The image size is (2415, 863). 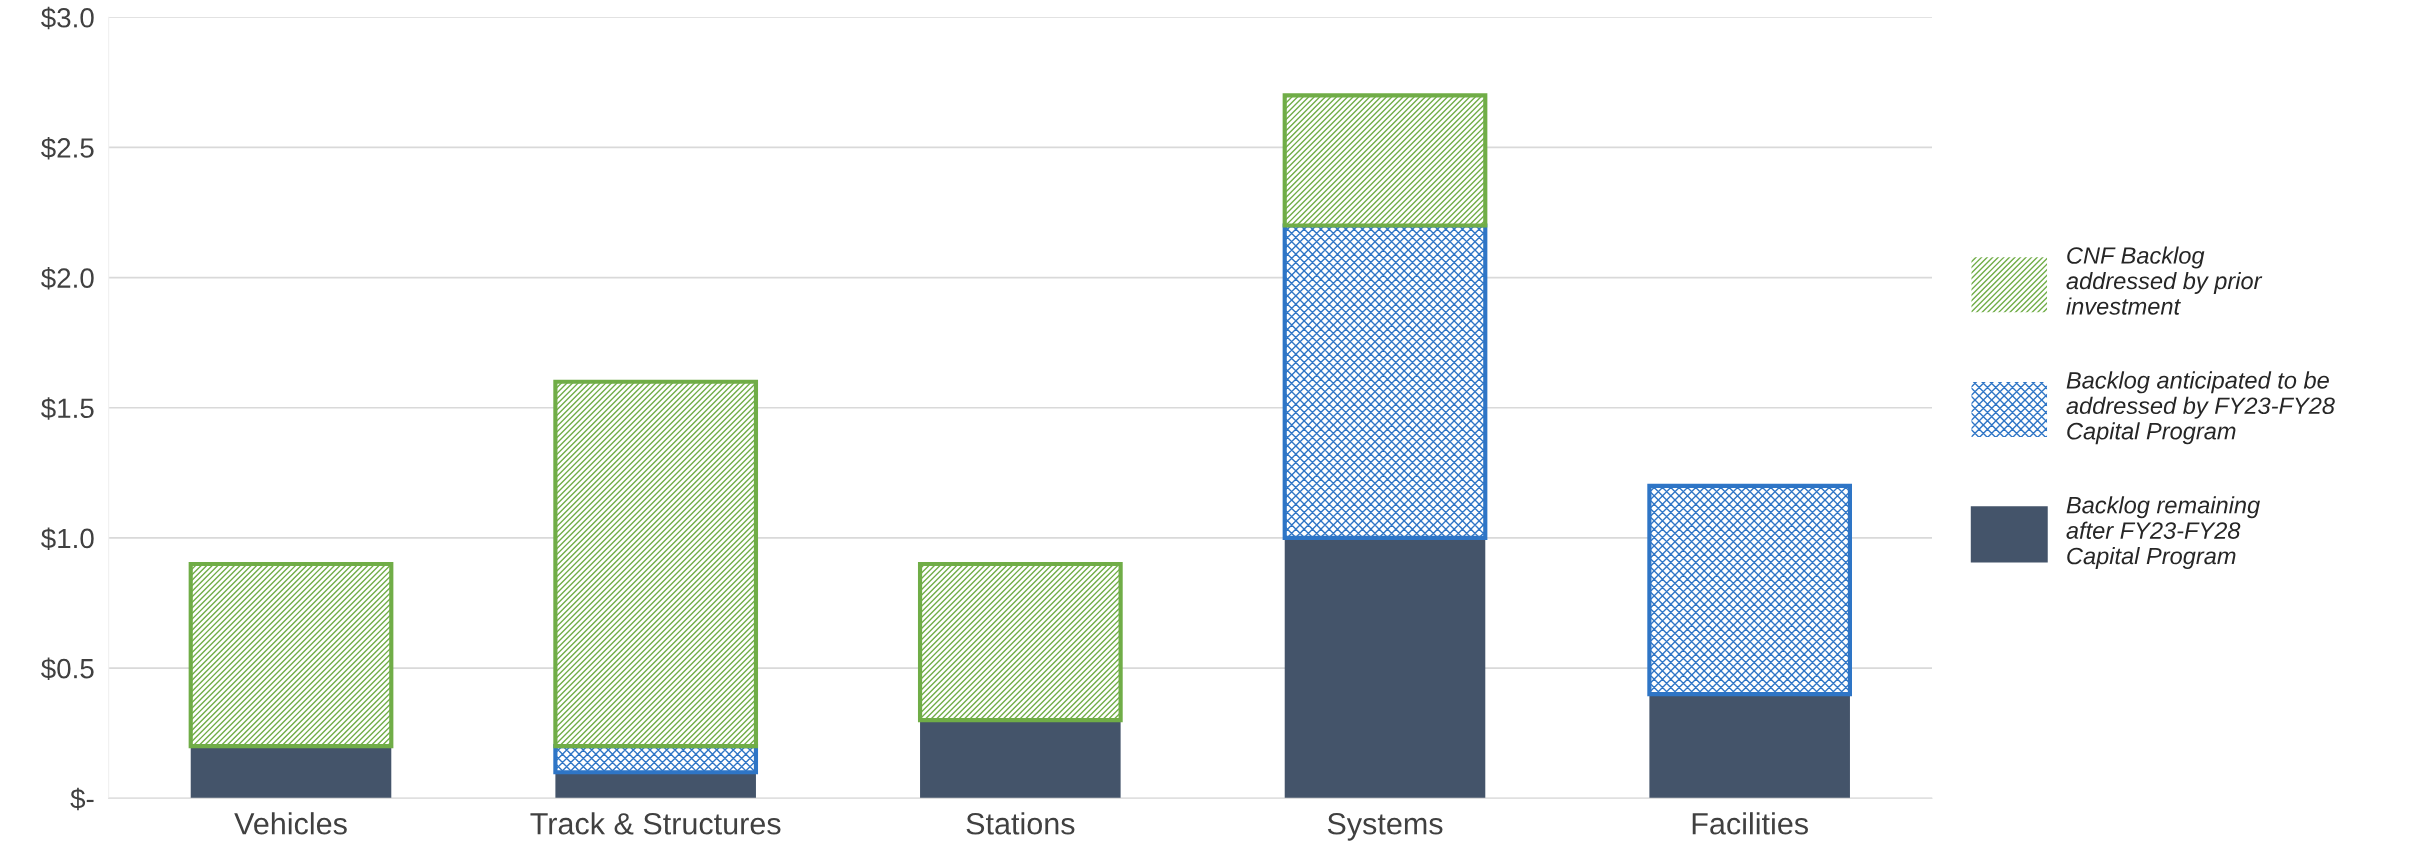 What do you see at coordinates (67, 408) in the screenshot?
I see `y-tick-label: $1.5` at bounding box center [67, 408].